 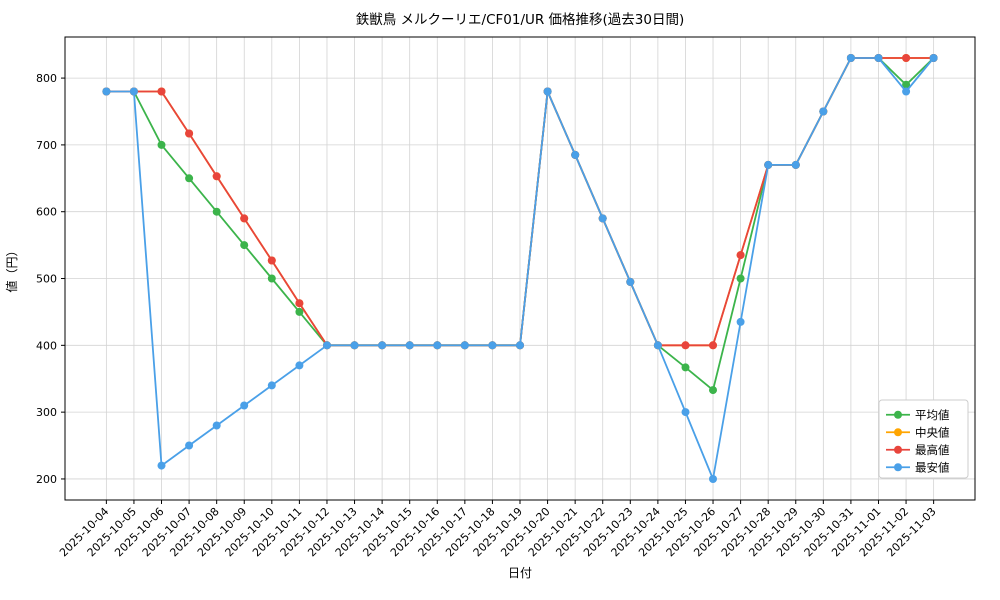 I want to click on y-axis: 200 300 400 500 600 700 800, so click(x=50, y=279).